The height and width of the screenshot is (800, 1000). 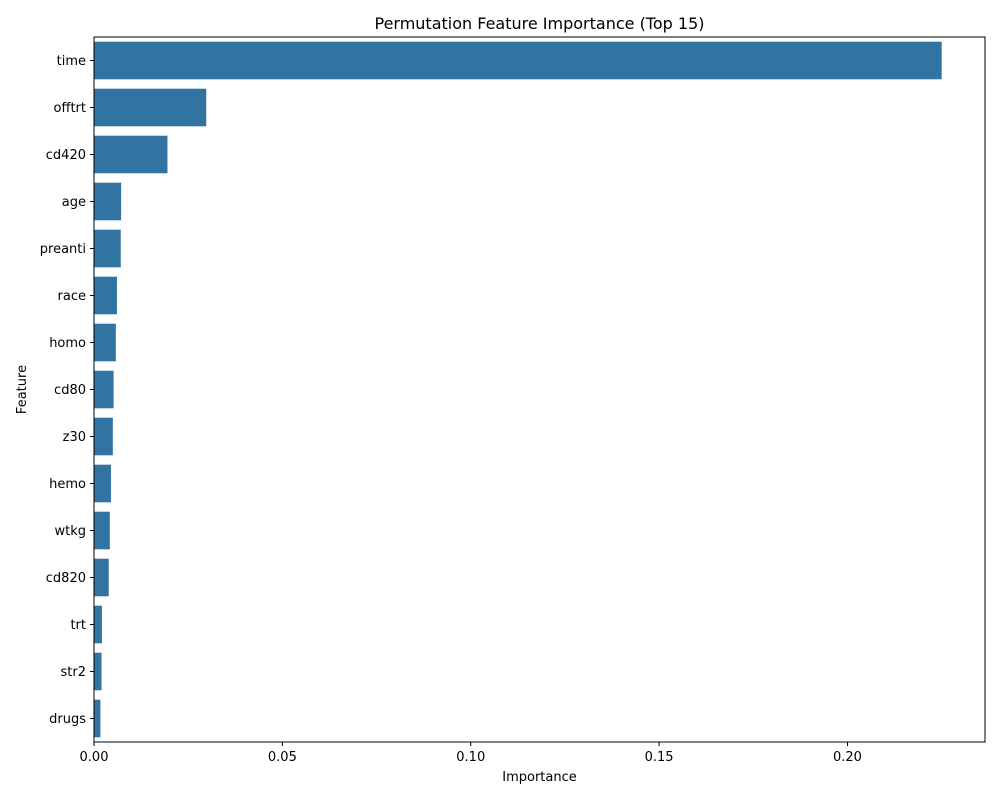 What do you see at coordinates (66, 155) in the screenshot?
I see `y-tick-label-cd420: cd420` at bounding box center [66, 155].